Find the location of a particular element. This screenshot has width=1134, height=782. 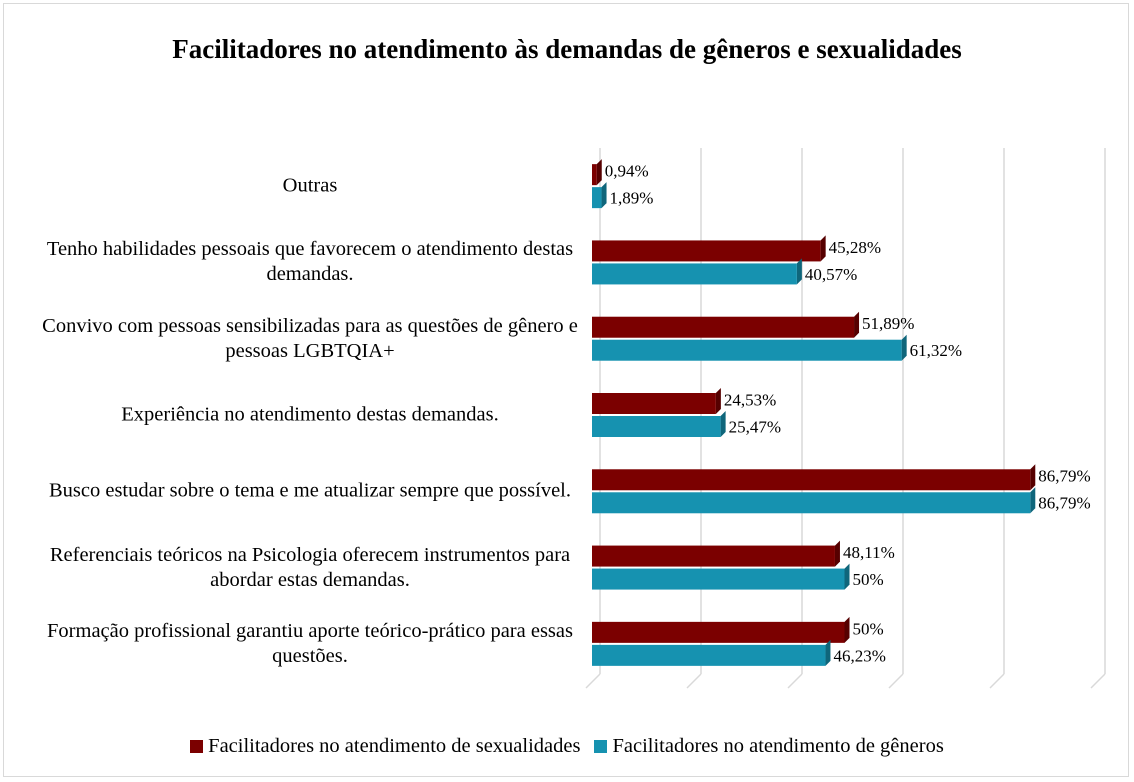

value-label: 25,47% is located at coordinates (755, 426).